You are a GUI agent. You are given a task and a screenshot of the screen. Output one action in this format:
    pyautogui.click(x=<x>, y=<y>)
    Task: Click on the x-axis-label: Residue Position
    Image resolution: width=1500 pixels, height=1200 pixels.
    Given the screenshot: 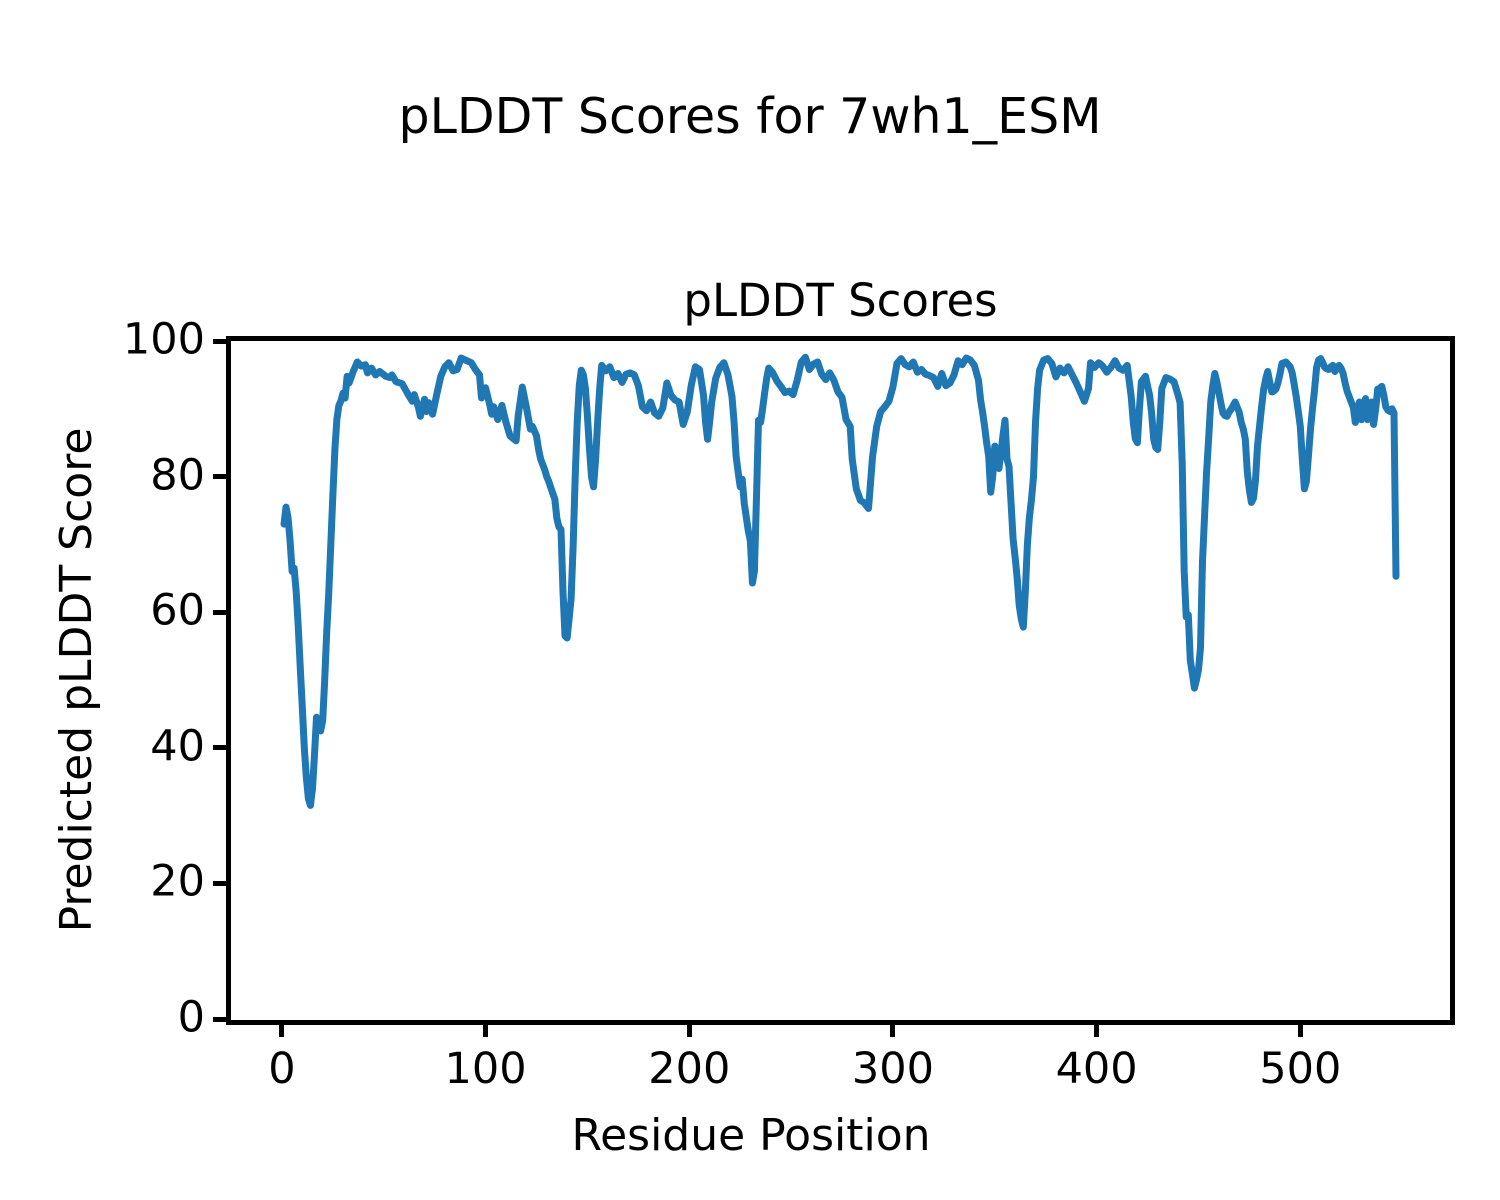 What is the action you would take?
    pyautogui.click(x=751, y=1135)
    